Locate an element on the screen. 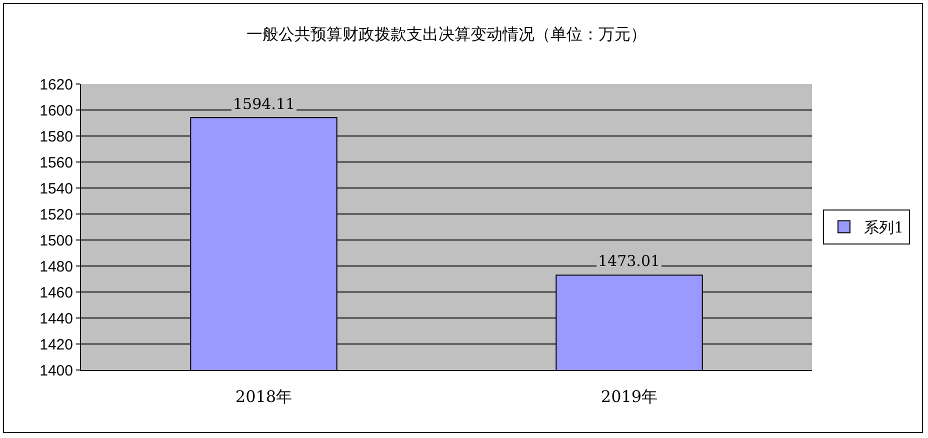 Image resolution: width=928 pixels, height=438 pixels. y-tick-label: 1480 is located at coordinates (56, 267).